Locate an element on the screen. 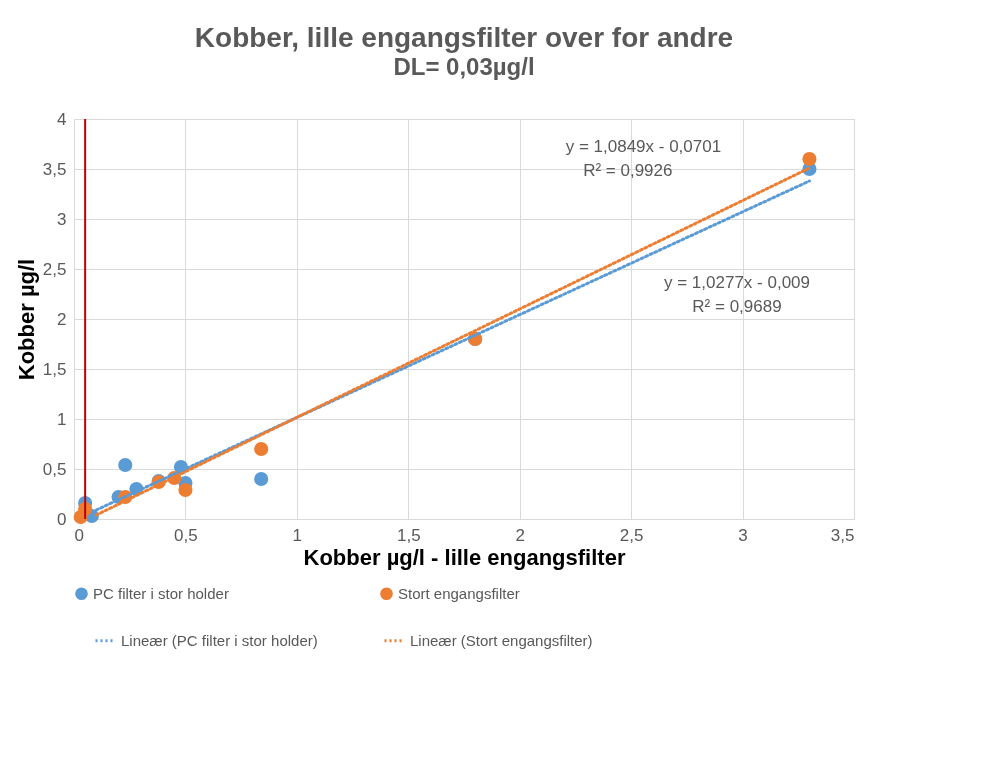 This screenshot has height=773, width=1001. y-tick-label: 2,5 is located at coordinates (54, 269).